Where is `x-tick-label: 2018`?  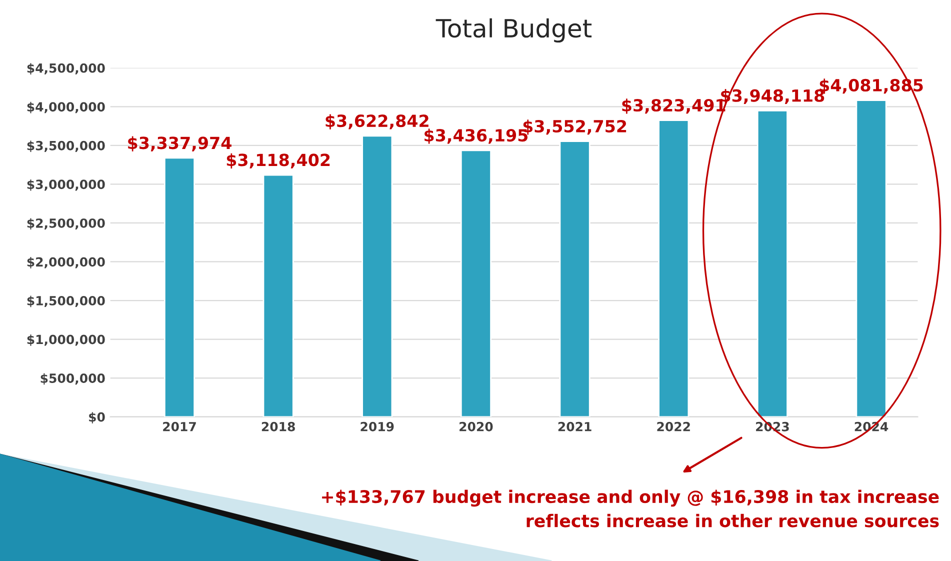
x-tick-label: 2018 is located at coordinates (278, 427).